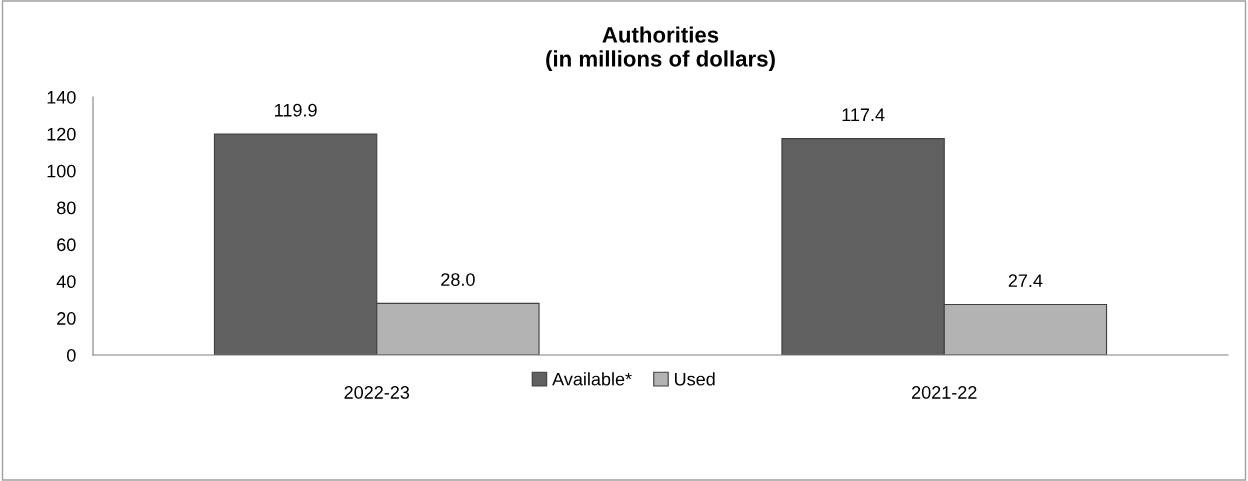 Image resolution: width=1248 pixels, height=481 pixels. Describe the element at coordinates (944, 392) in the screenshot. I see `x-tick-label: 2021-22` at that location.